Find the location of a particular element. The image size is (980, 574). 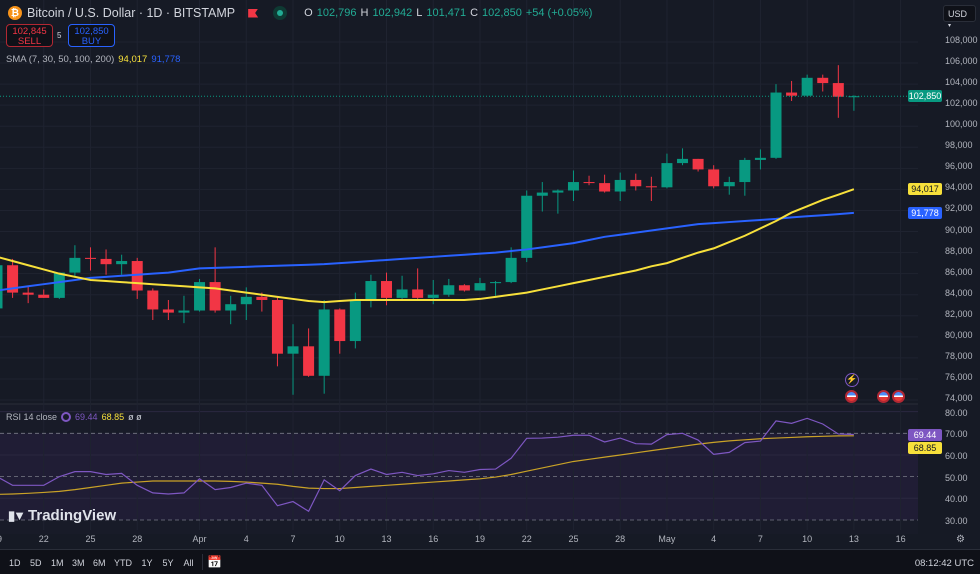

close-value: 102,850 is located at coordinates (502, 13).